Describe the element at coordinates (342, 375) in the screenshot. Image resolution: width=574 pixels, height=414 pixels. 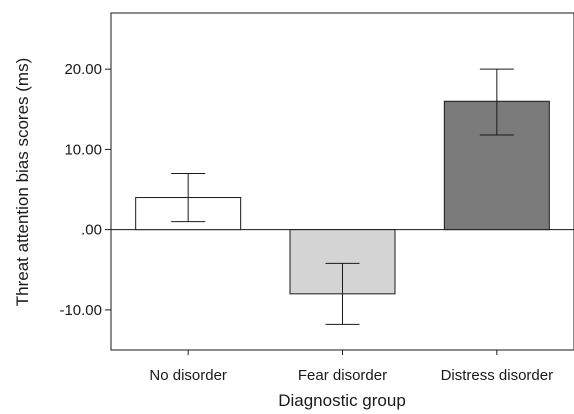
I see `x-tick-label: Fear disorder` at that location.